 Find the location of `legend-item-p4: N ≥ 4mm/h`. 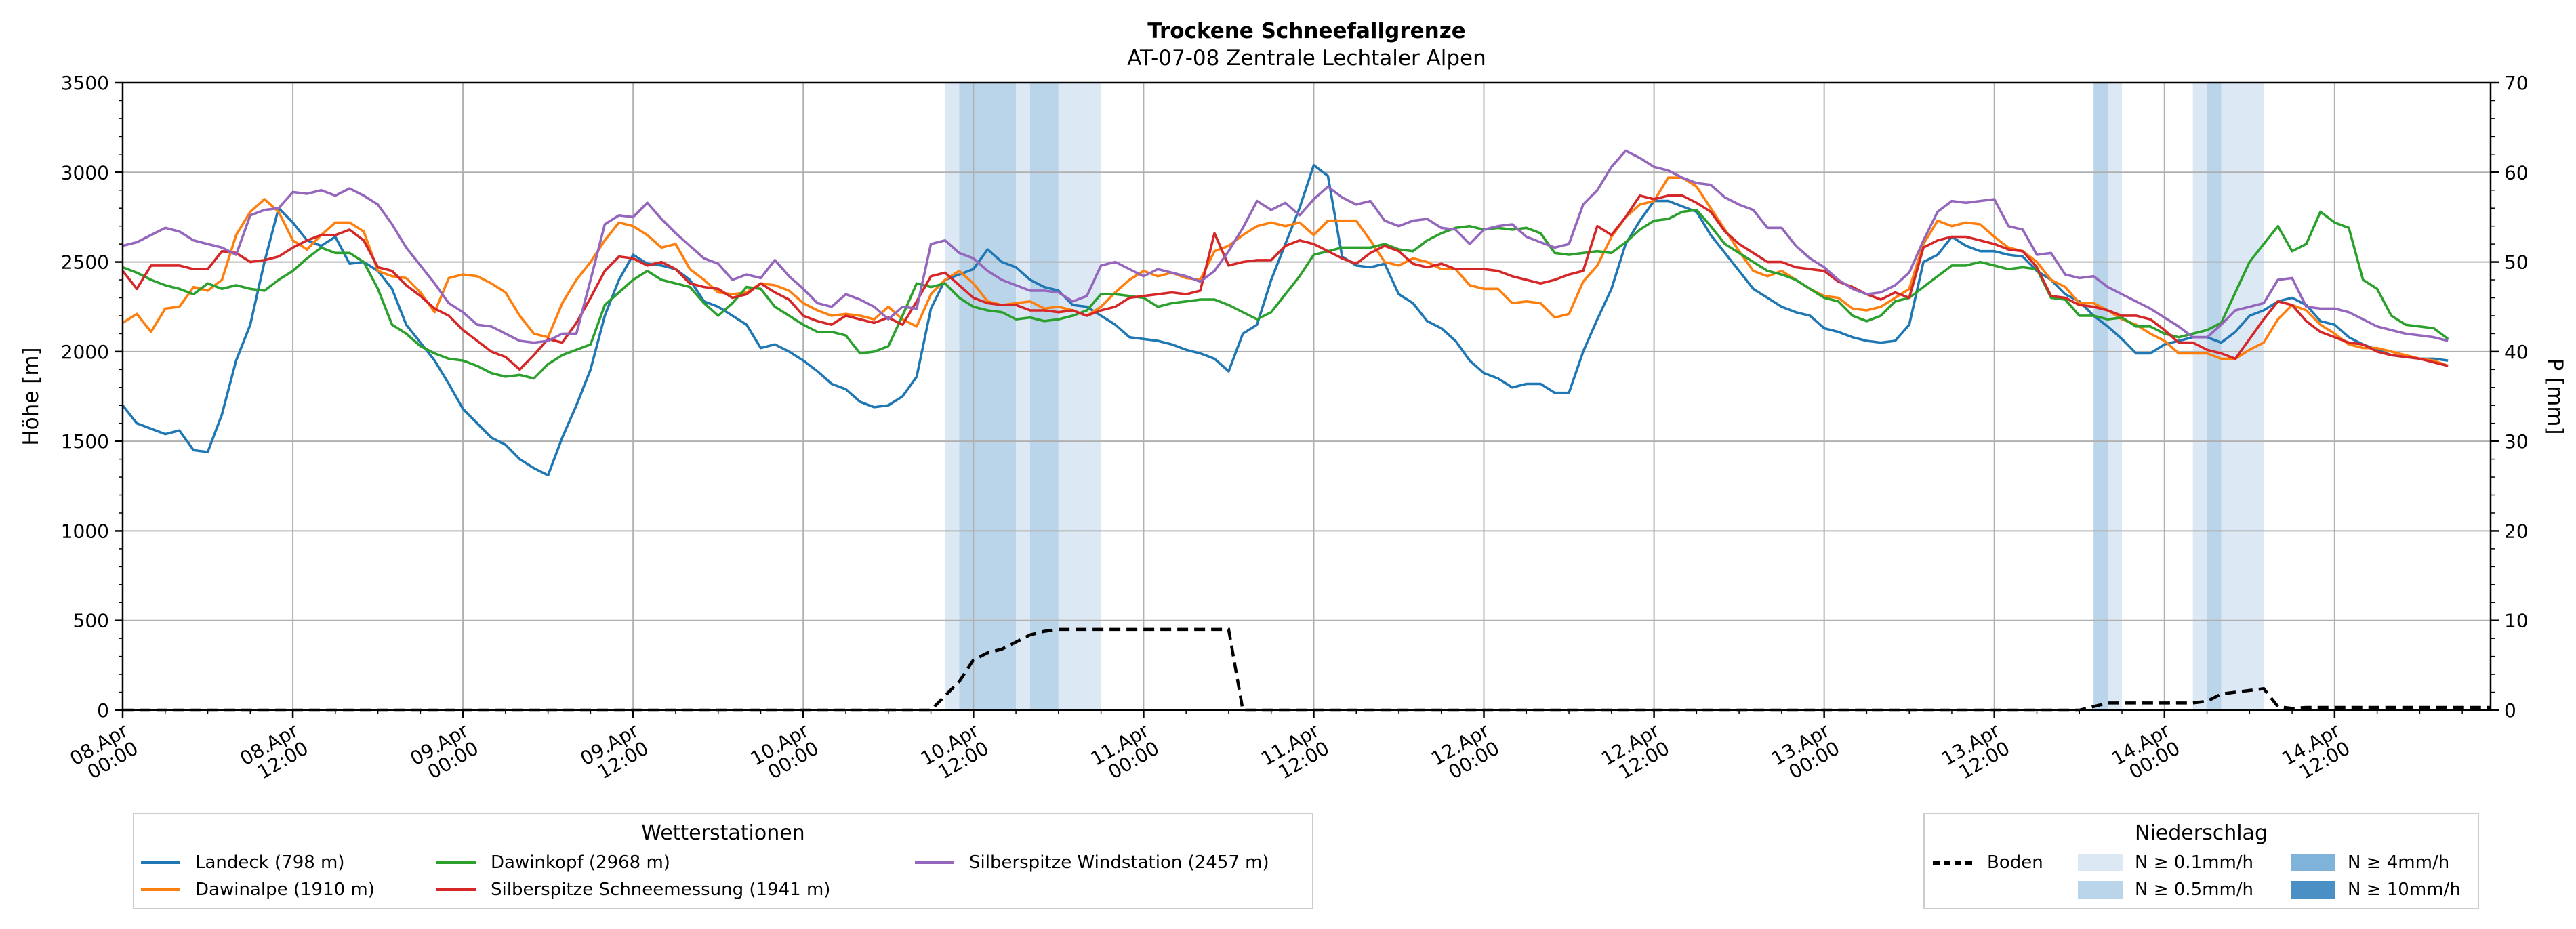

legend-item-p4: N ≥ 4mm/h is located at coordinates (2370, 862).